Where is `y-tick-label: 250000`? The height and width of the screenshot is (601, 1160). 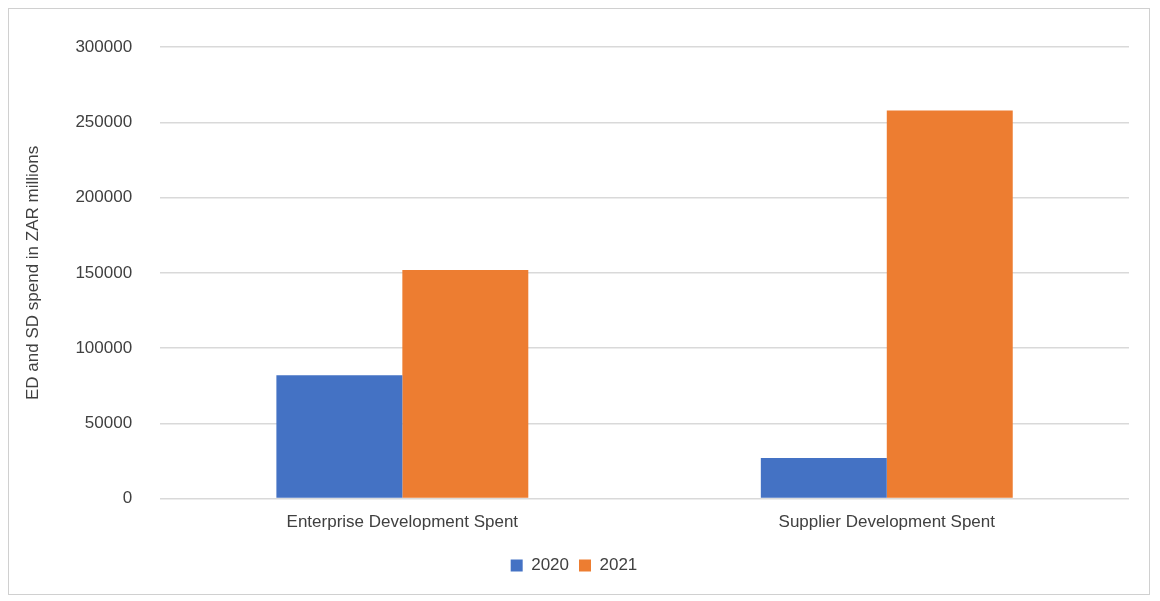
y-tick-label: 250000 is located at coordinates (104, 122).